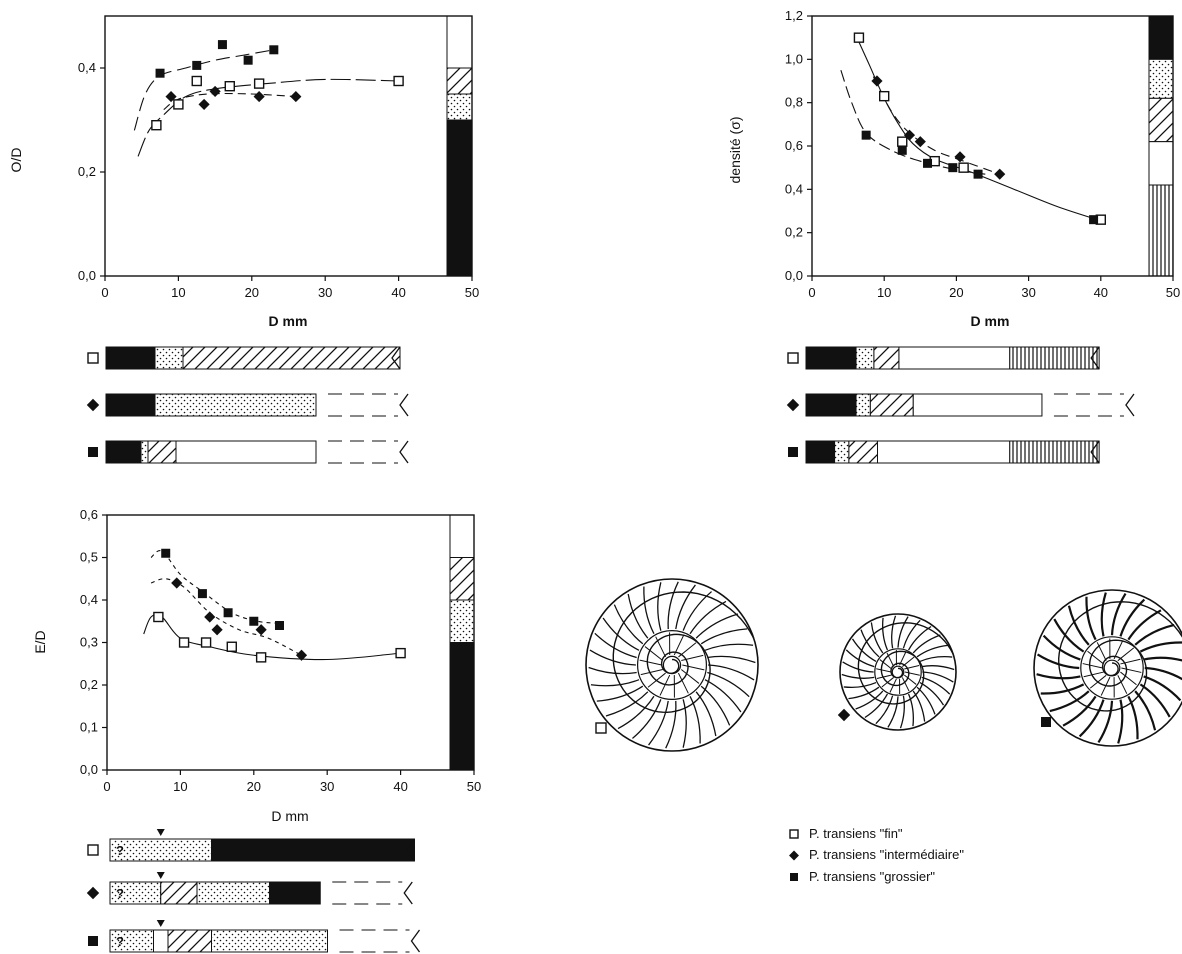  Describe the element at coordinates (872, 876) in the screenshot. I see `legend-label-grossier: P. transiens "grossier"` at that location.